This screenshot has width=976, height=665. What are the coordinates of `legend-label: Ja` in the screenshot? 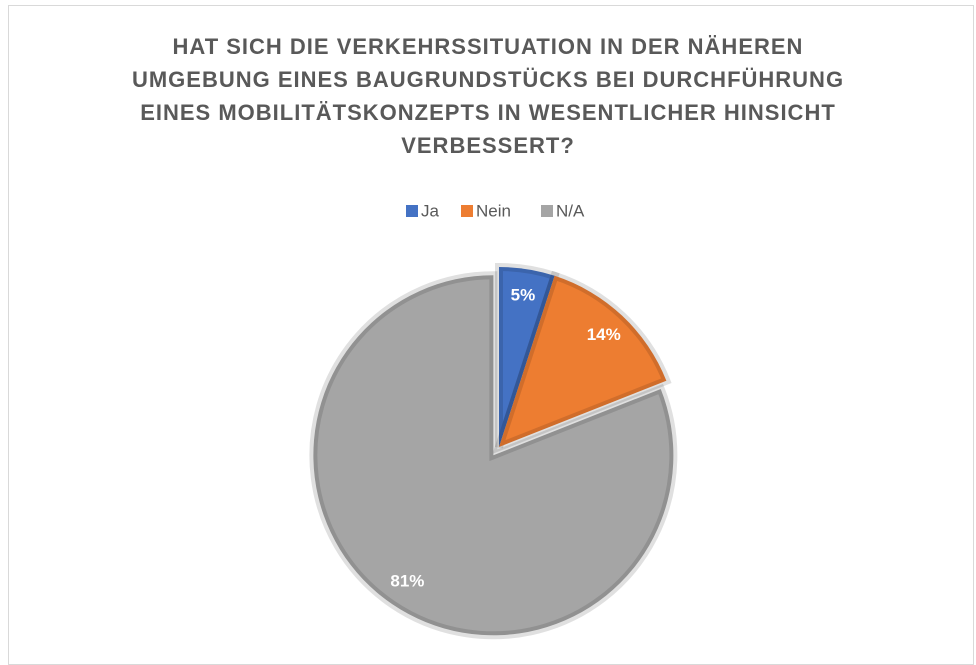 It's located at (430, 210).